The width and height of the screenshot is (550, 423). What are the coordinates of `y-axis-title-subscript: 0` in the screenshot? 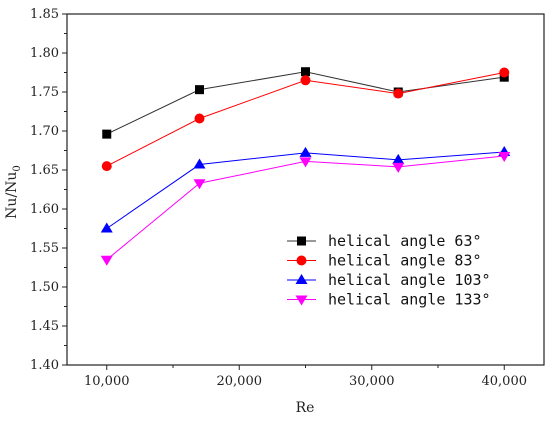 It's located at (17, 168).